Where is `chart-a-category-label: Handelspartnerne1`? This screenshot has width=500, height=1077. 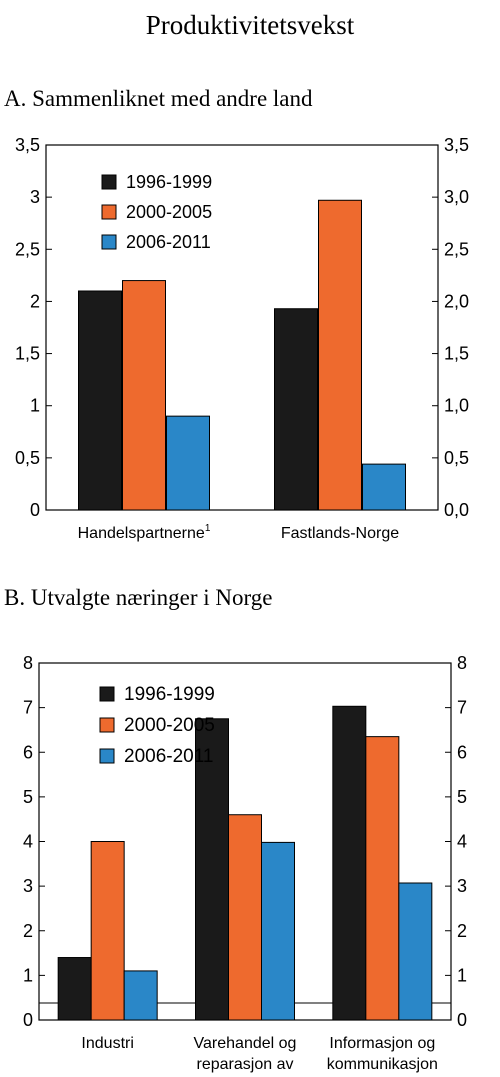
chart-a-category-label: Handelspartnerne1 is located at coordinates (144, 532).